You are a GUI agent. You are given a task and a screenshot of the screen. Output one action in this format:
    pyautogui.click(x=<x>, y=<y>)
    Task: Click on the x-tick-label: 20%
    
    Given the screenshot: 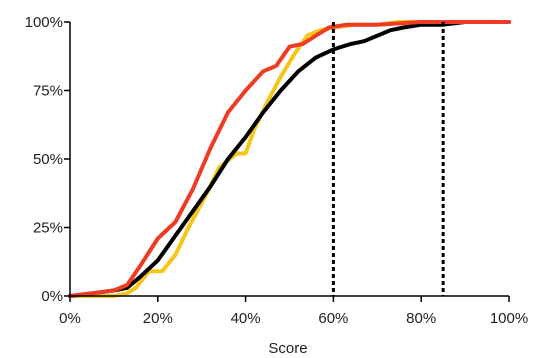 What is the action you would take?
    pyautogui.click(x=158, y=318)
    